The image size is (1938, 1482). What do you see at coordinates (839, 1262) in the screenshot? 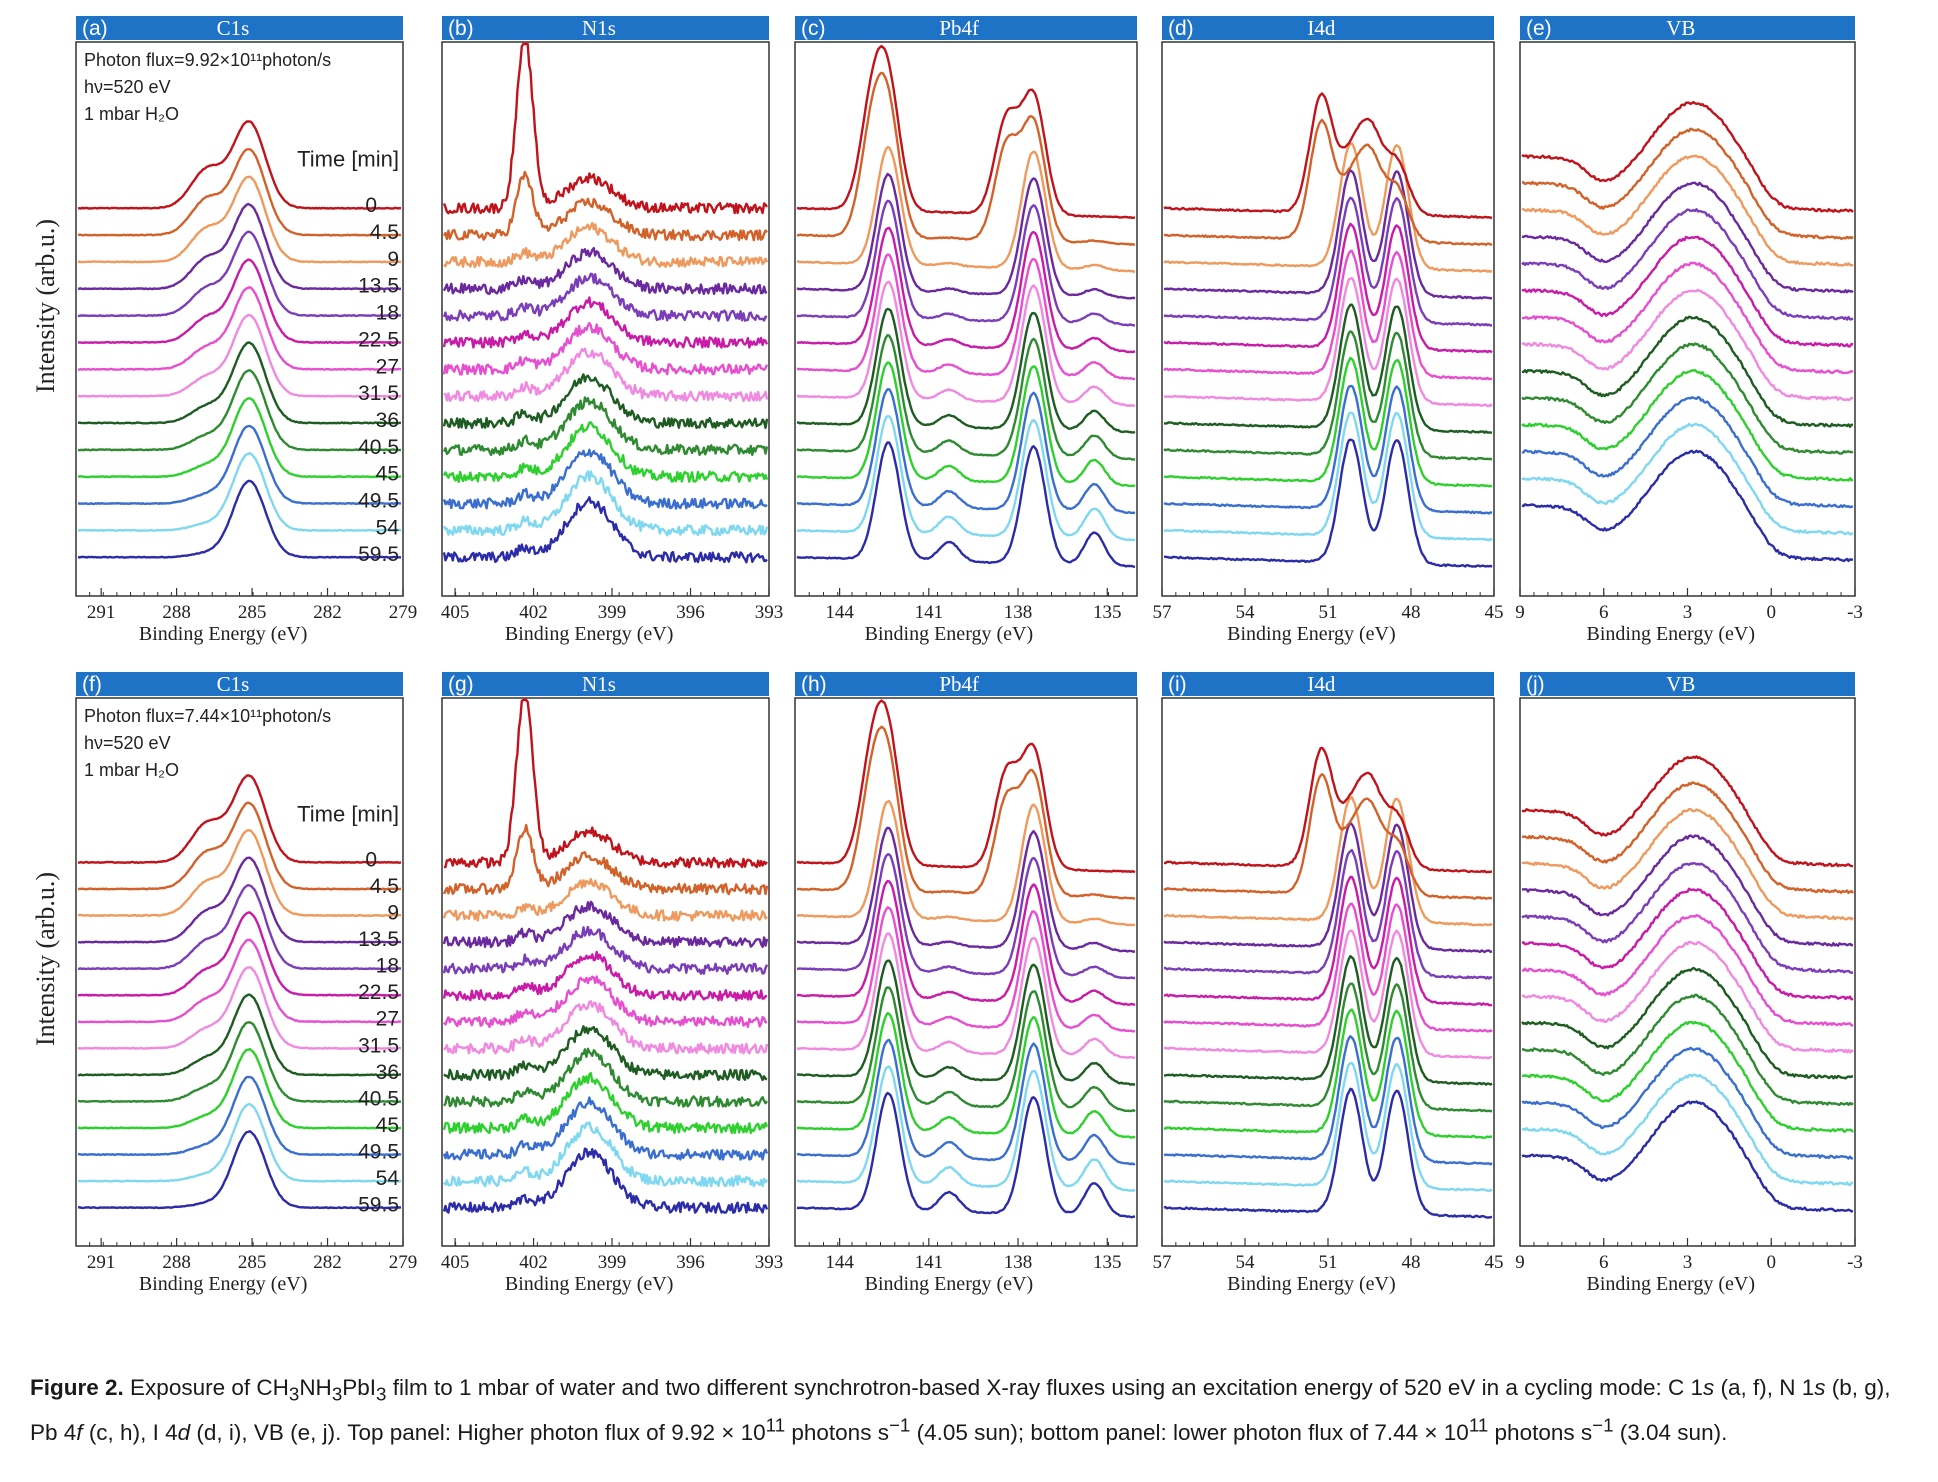
I see `x-tick-label: 144` at bounding box center [839, 1262].